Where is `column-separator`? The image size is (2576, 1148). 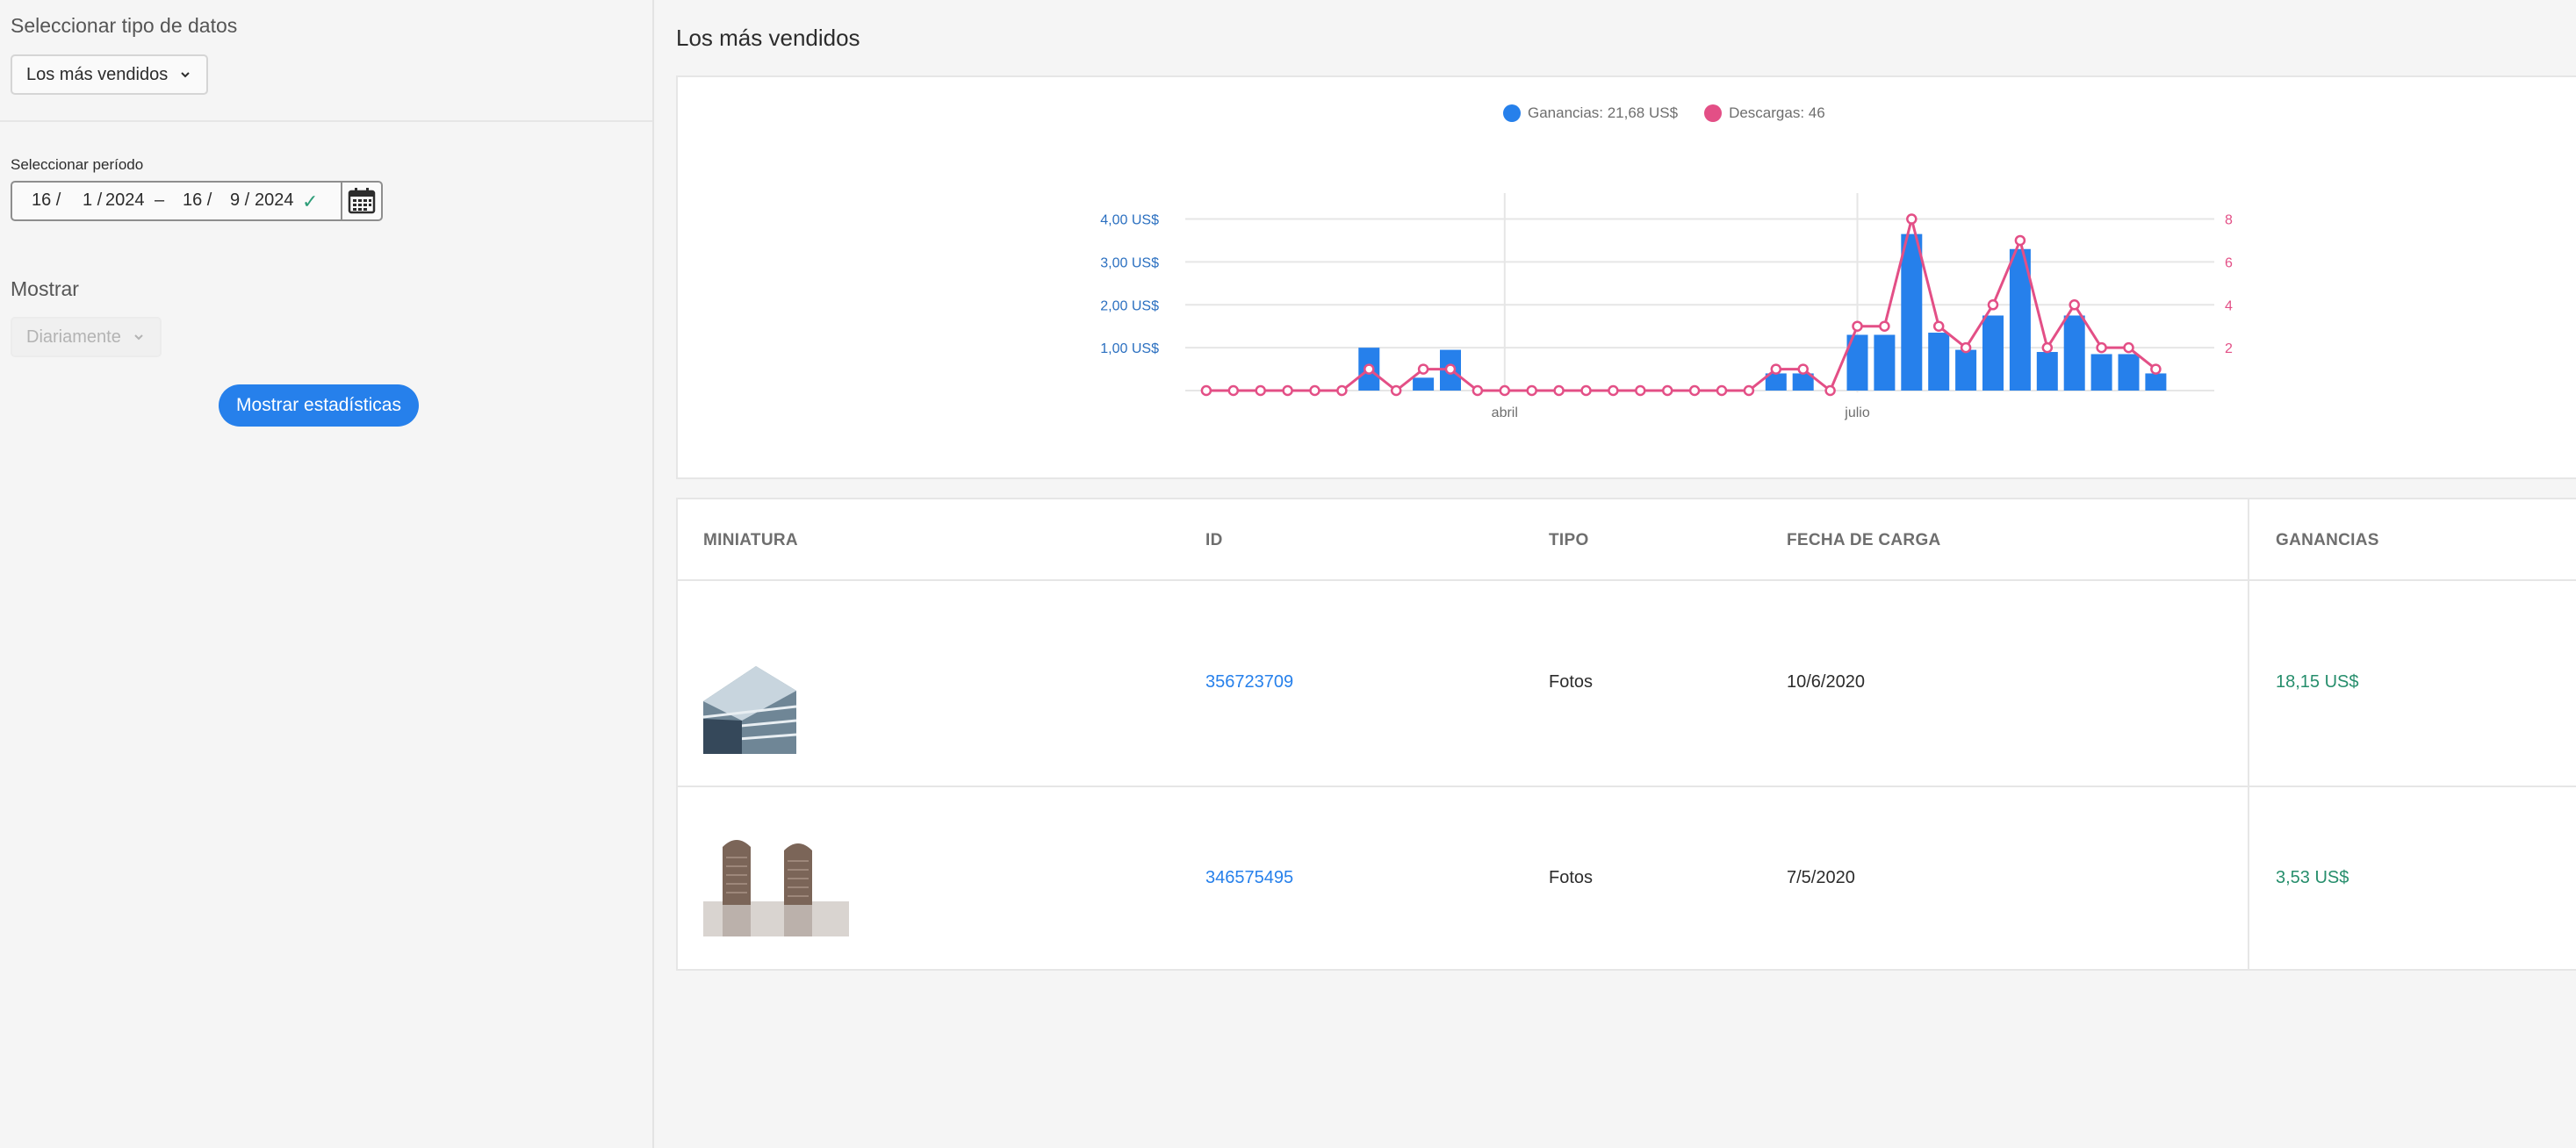 column-separator is located at coordinates (2248, 734).